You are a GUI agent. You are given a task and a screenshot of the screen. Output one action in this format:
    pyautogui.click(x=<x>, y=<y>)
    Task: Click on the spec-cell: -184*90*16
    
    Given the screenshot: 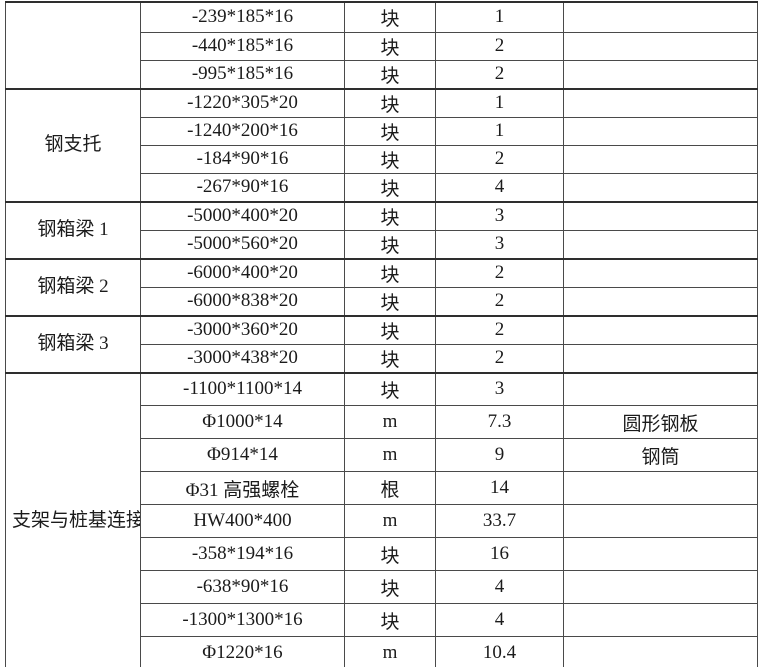 What is the action you would take?
    pyautogui.click(x=242, y=159)
    